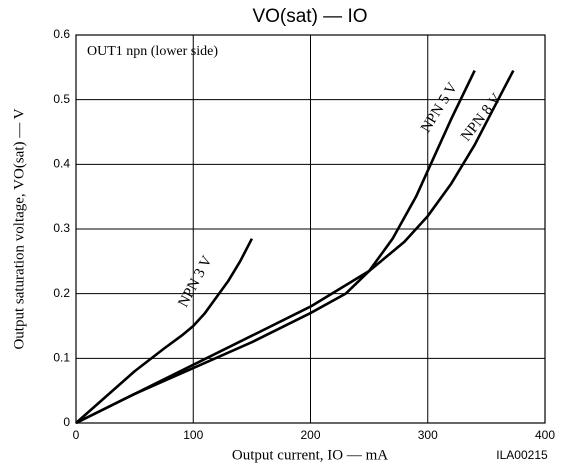  Describe the element at coordinates (164, 331) in the screenshot. I see `series-line` at that location.